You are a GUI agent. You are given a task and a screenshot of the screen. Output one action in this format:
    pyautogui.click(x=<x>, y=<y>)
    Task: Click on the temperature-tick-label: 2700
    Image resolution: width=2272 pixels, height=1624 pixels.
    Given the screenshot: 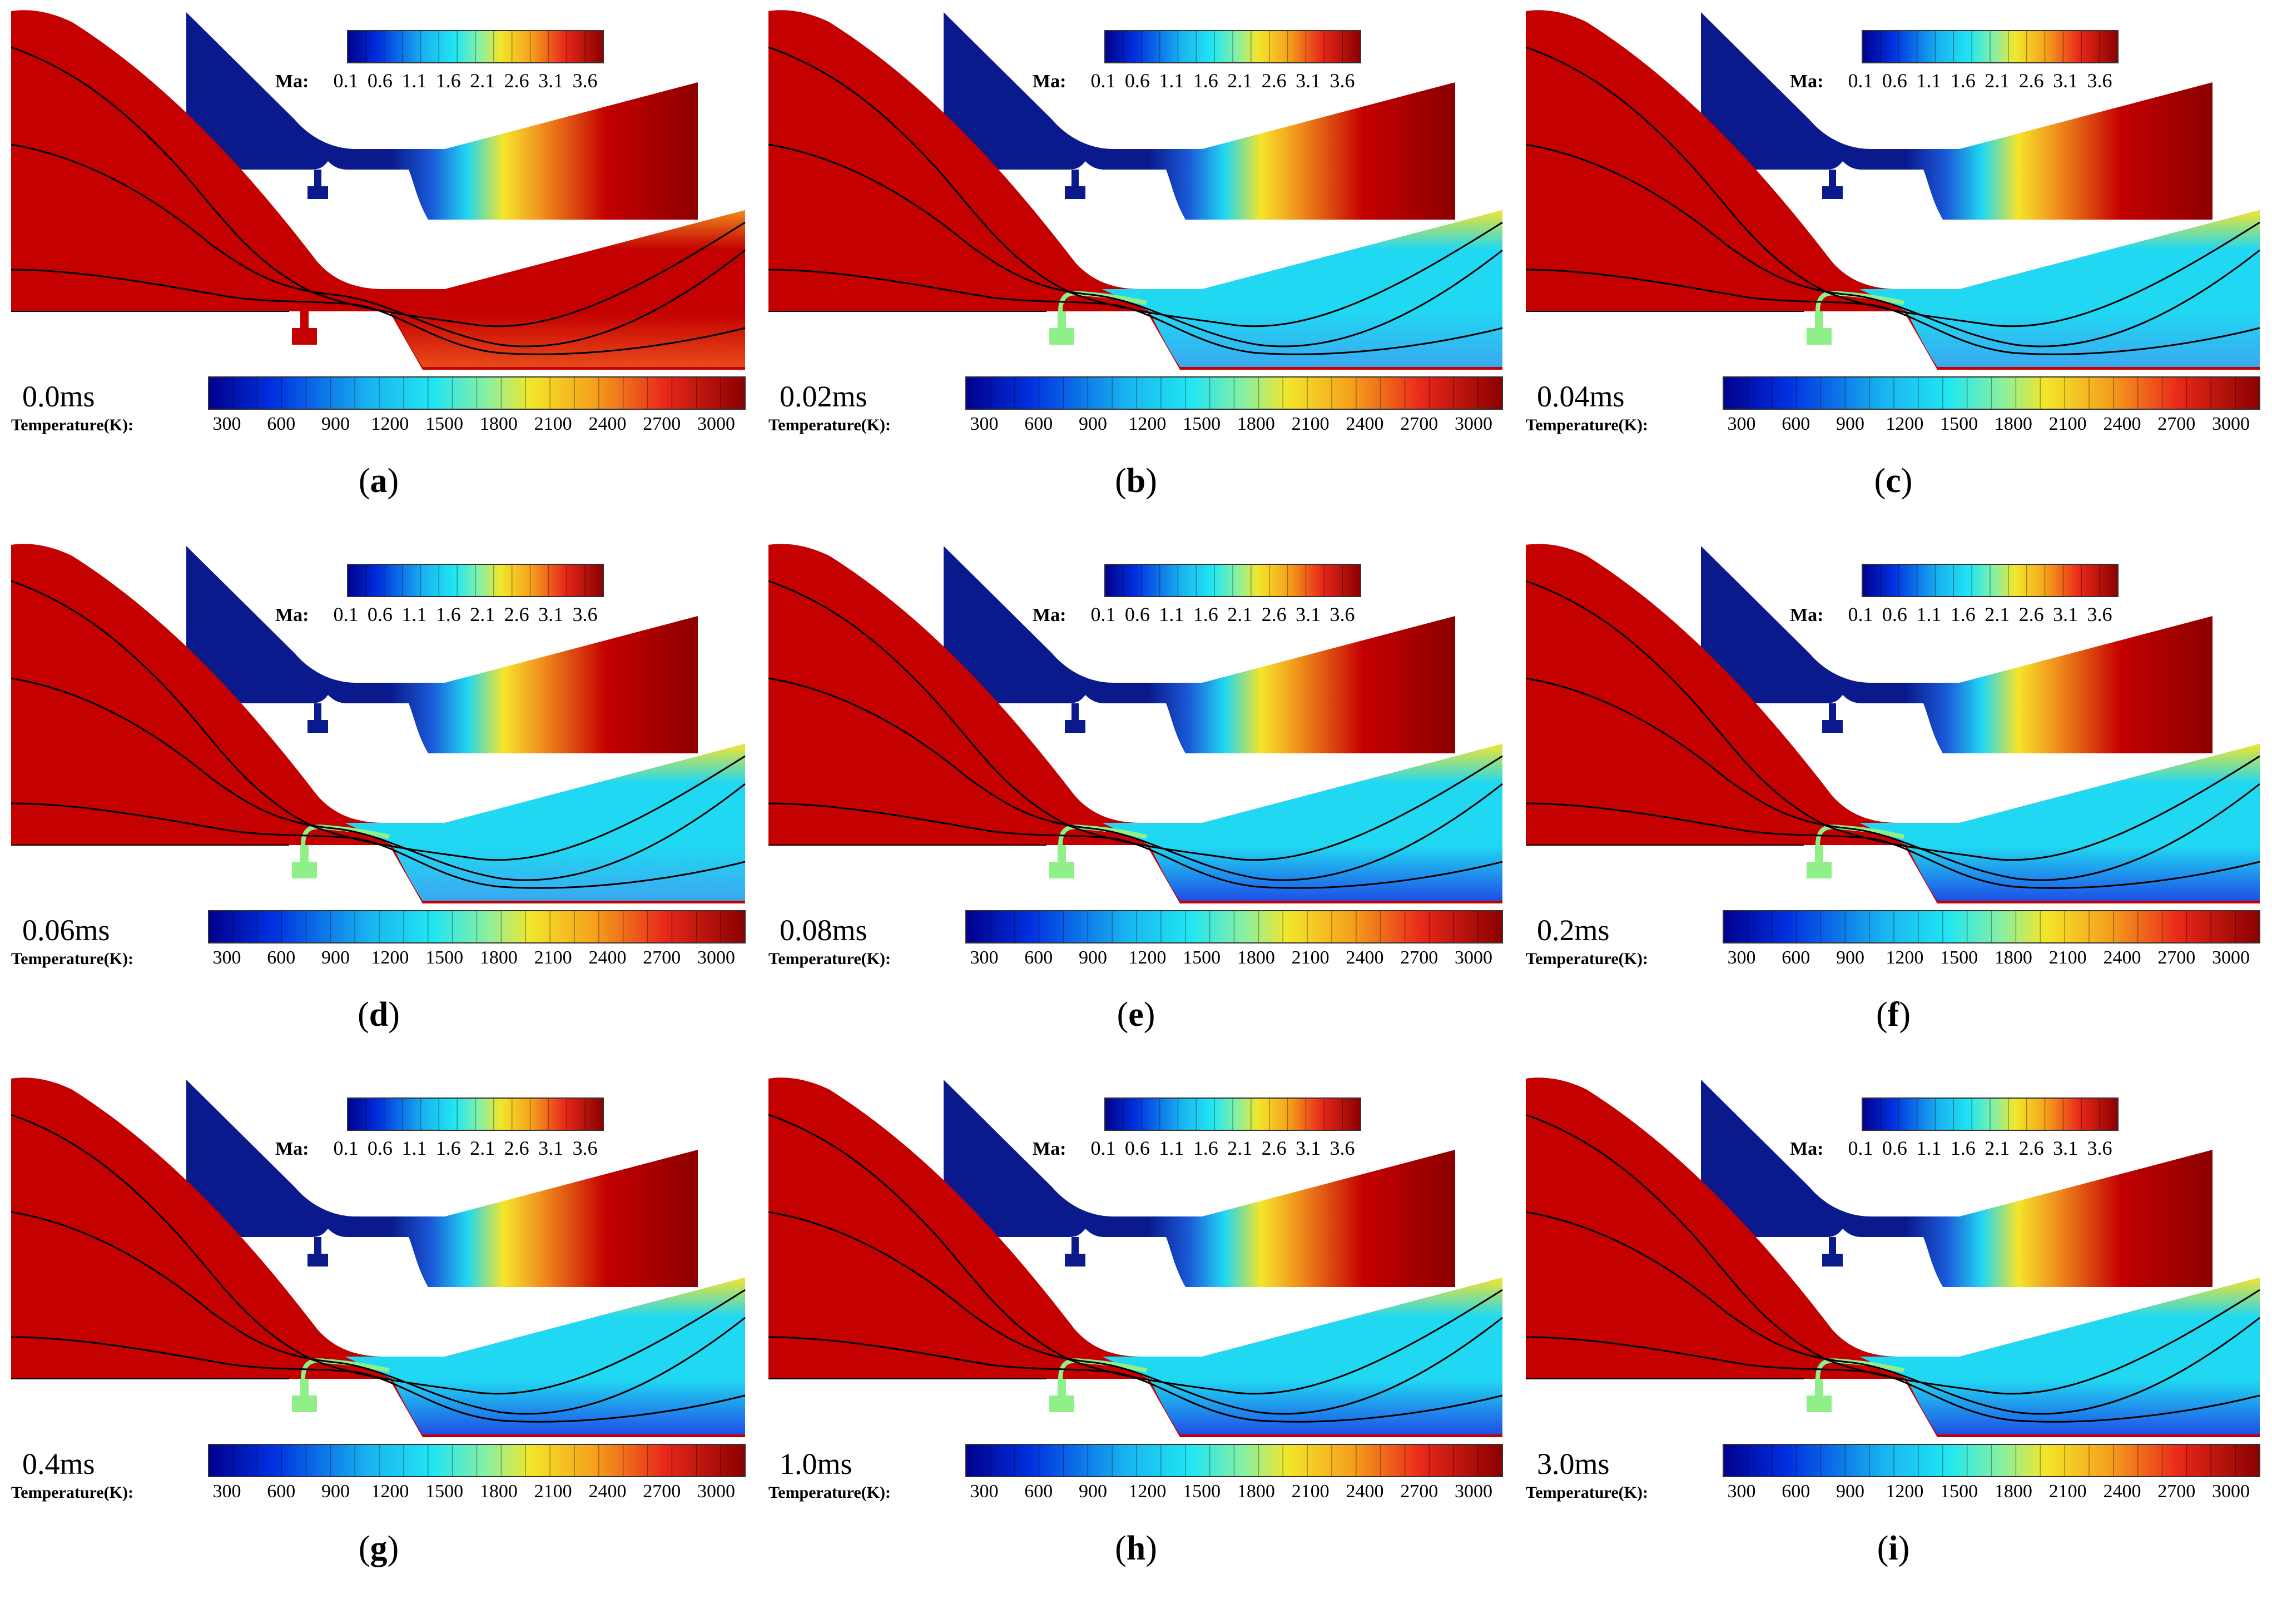 What is the action you would take?
    pyautogui.click(x=2176, y=957)
    